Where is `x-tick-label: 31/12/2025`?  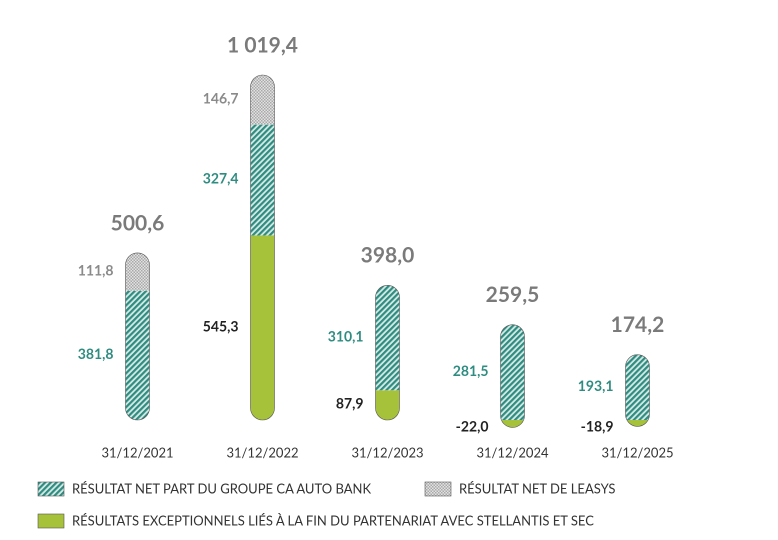 x-tick-label: 31/12/2025 is located at coordinates (637, 452).